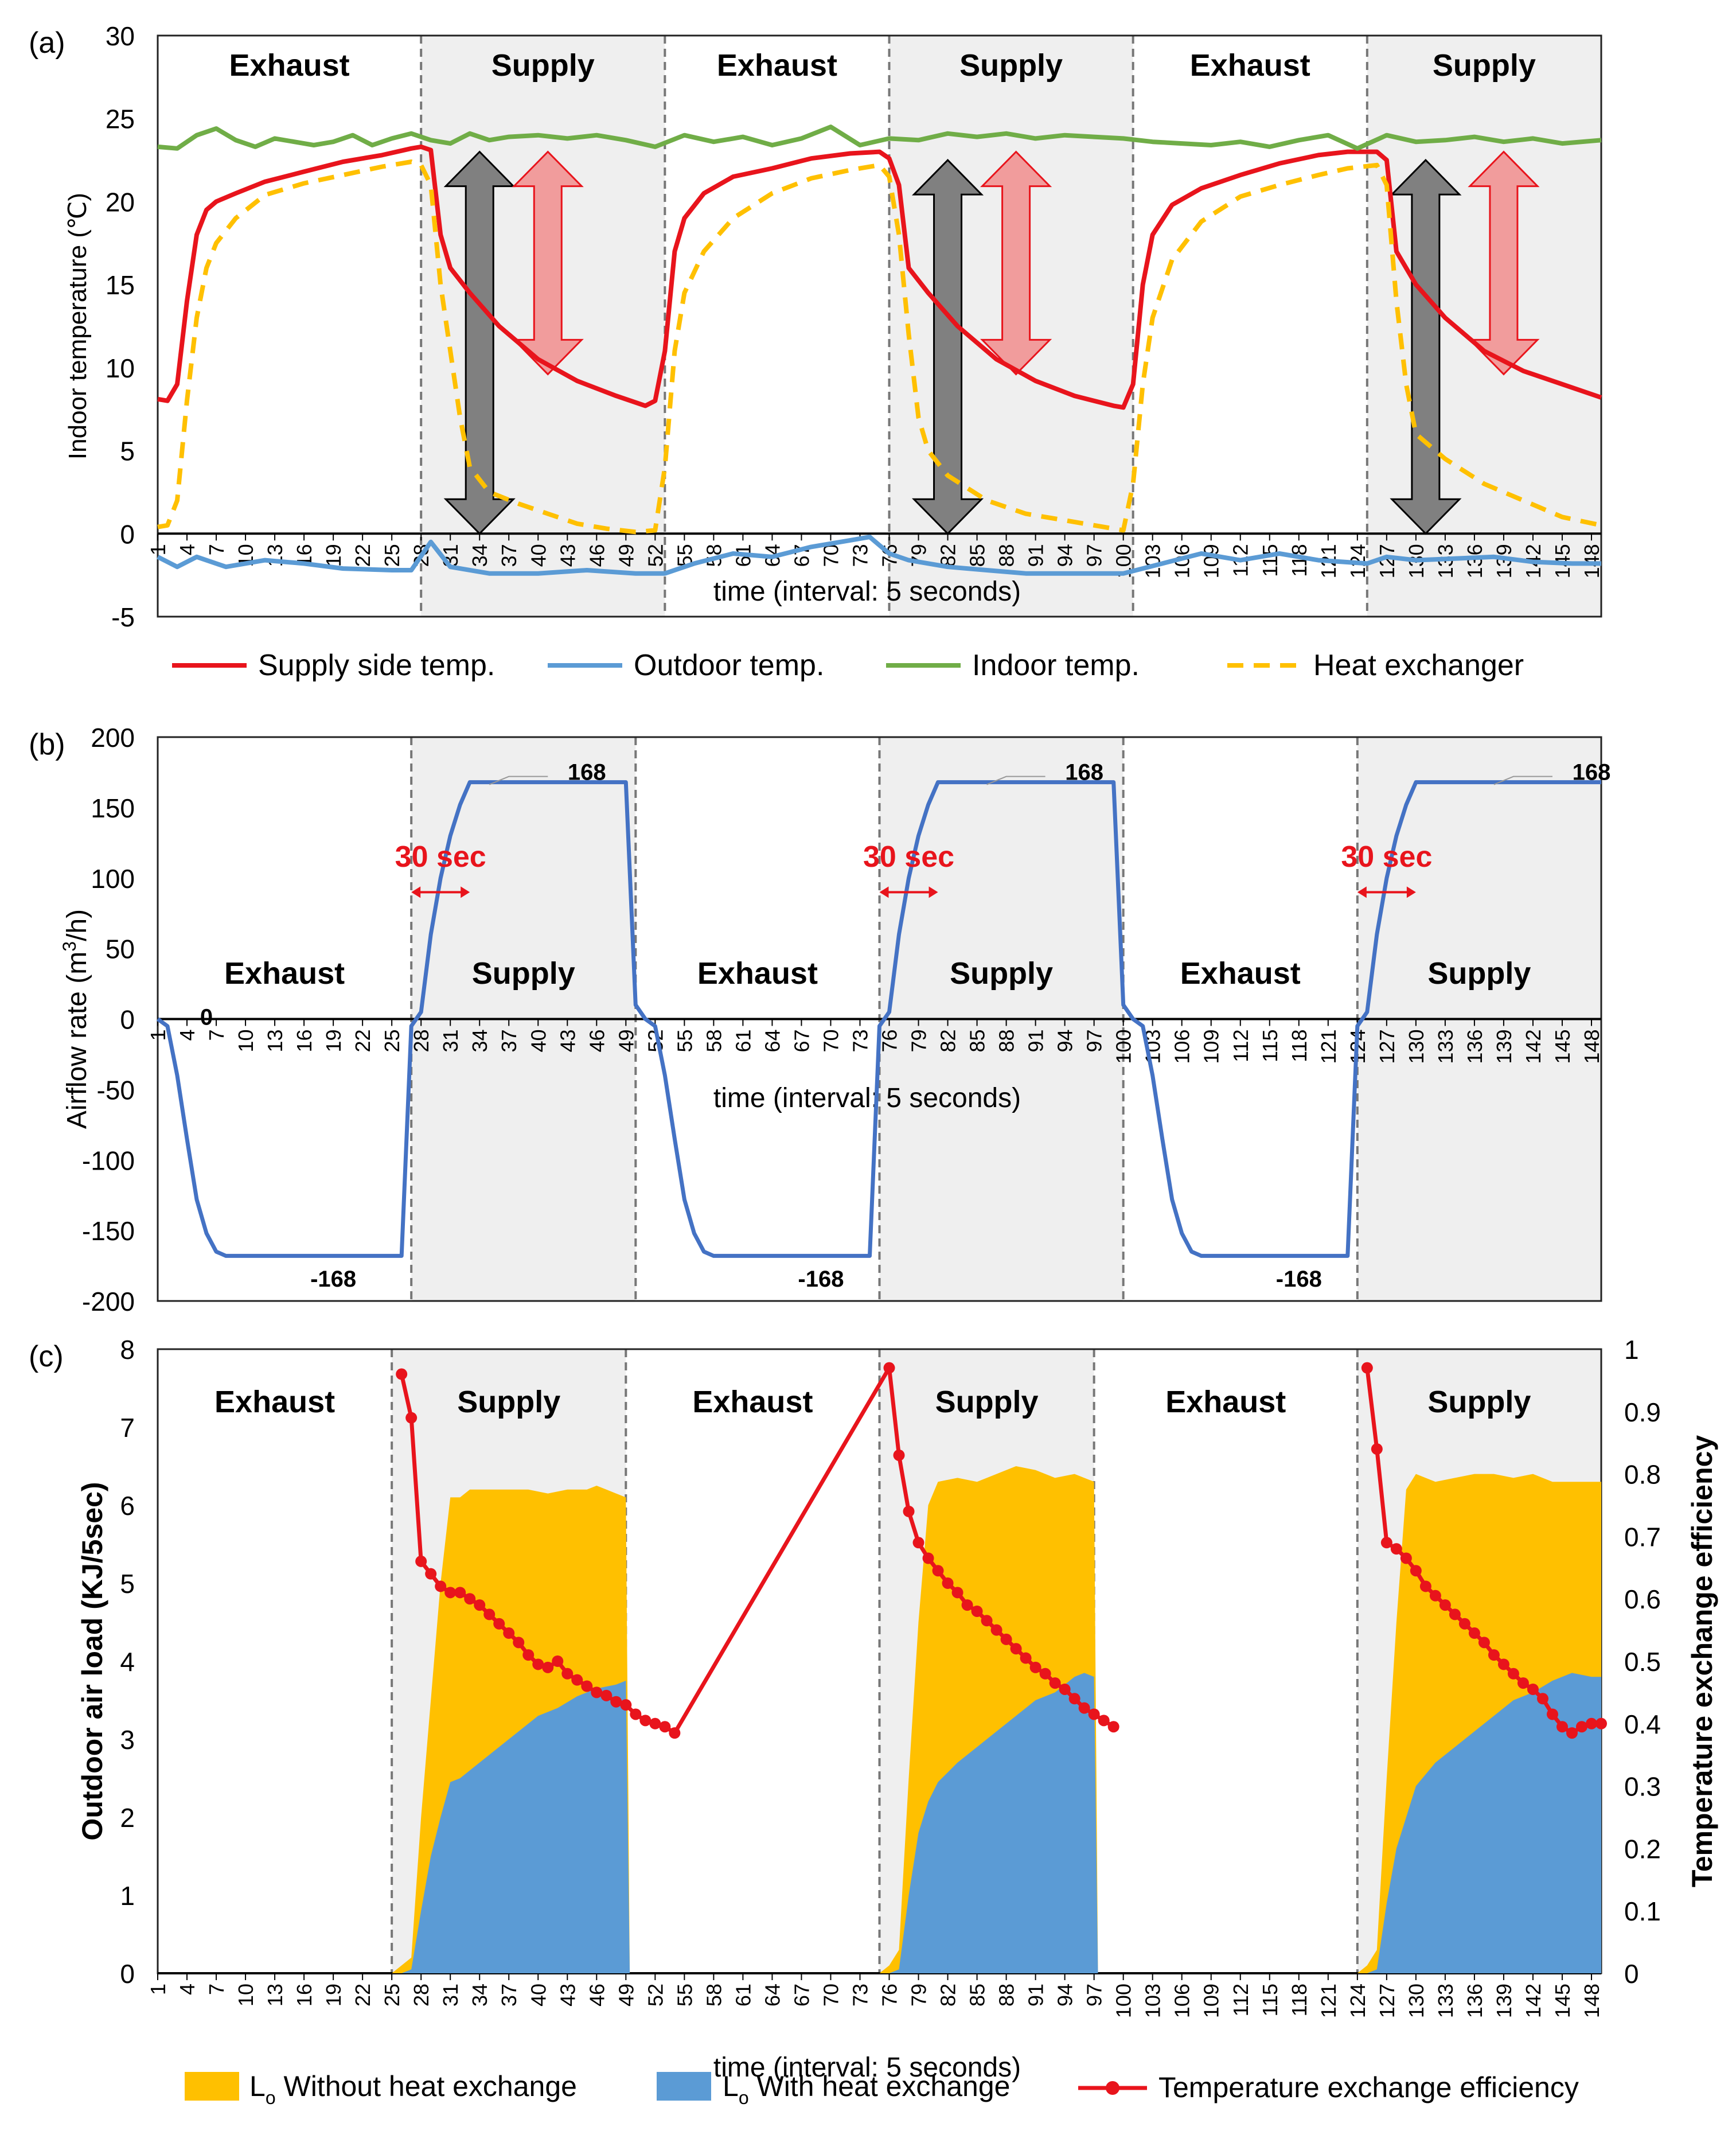 The height and width of the screenshot is (2131, 1736). Describe the element at coordinates (127, 1740) in the screenshot. I see `y-tick-label: 3` at that location.